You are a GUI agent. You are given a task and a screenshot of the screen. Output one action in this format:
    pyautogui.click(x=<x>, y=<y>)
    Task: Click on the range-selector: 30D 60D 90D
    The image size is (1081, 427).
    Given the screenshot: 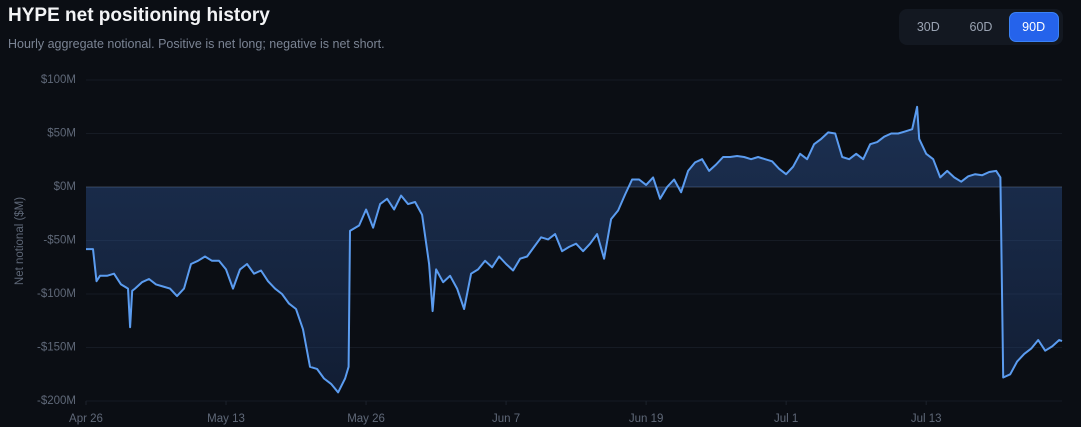 What is the action you would take?
    pyautogui.click(x=981, y=27)
    